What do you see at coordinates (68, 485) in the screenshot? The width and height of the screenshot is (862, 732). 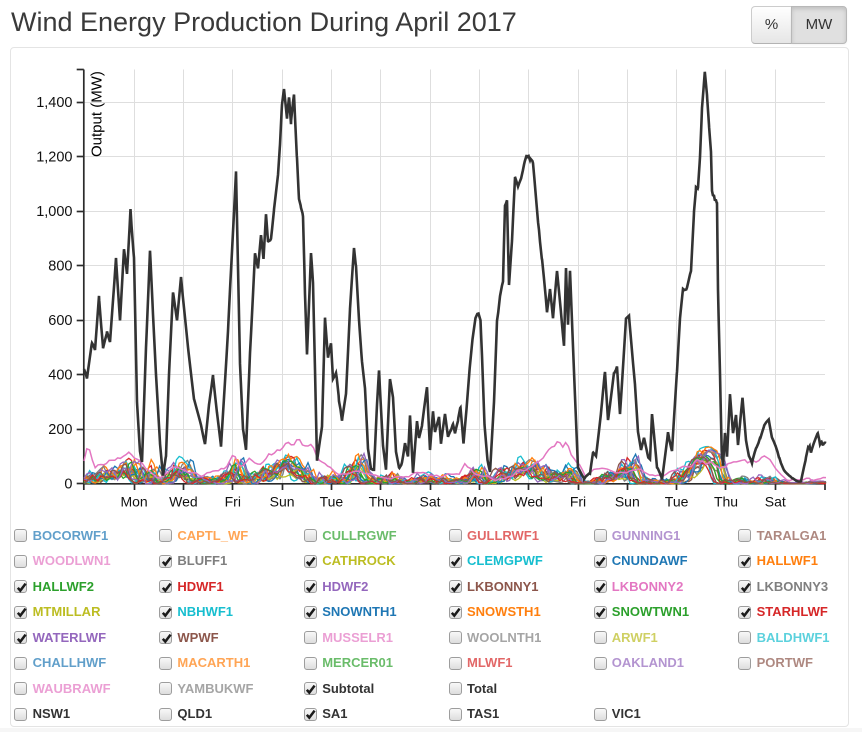 I see `svg-text: 0` at bounding box center [68, 485].